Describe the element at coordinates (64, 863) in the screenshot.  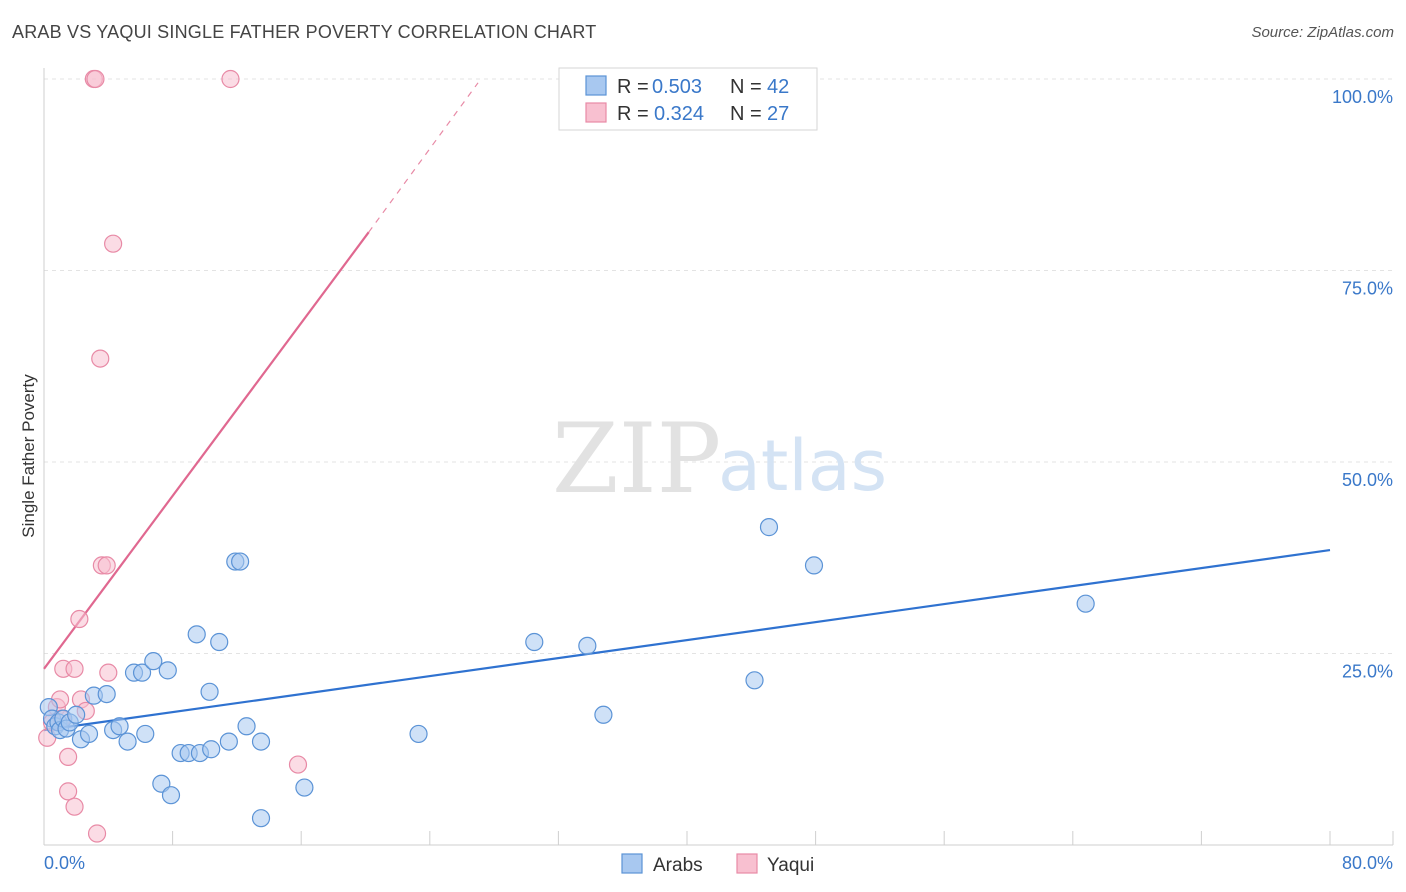
I see `x-tick-label-0: 0.0%` at that location.